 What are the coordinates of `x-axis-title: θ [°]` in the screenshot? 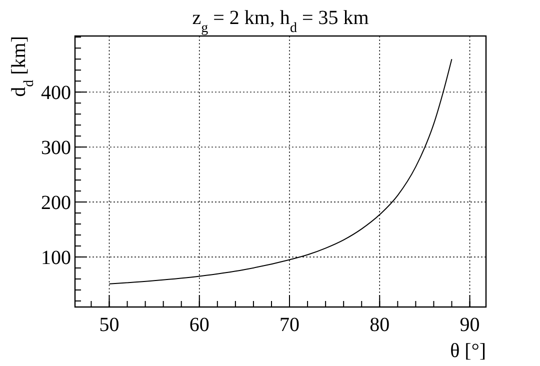 It's located at (468, 351).